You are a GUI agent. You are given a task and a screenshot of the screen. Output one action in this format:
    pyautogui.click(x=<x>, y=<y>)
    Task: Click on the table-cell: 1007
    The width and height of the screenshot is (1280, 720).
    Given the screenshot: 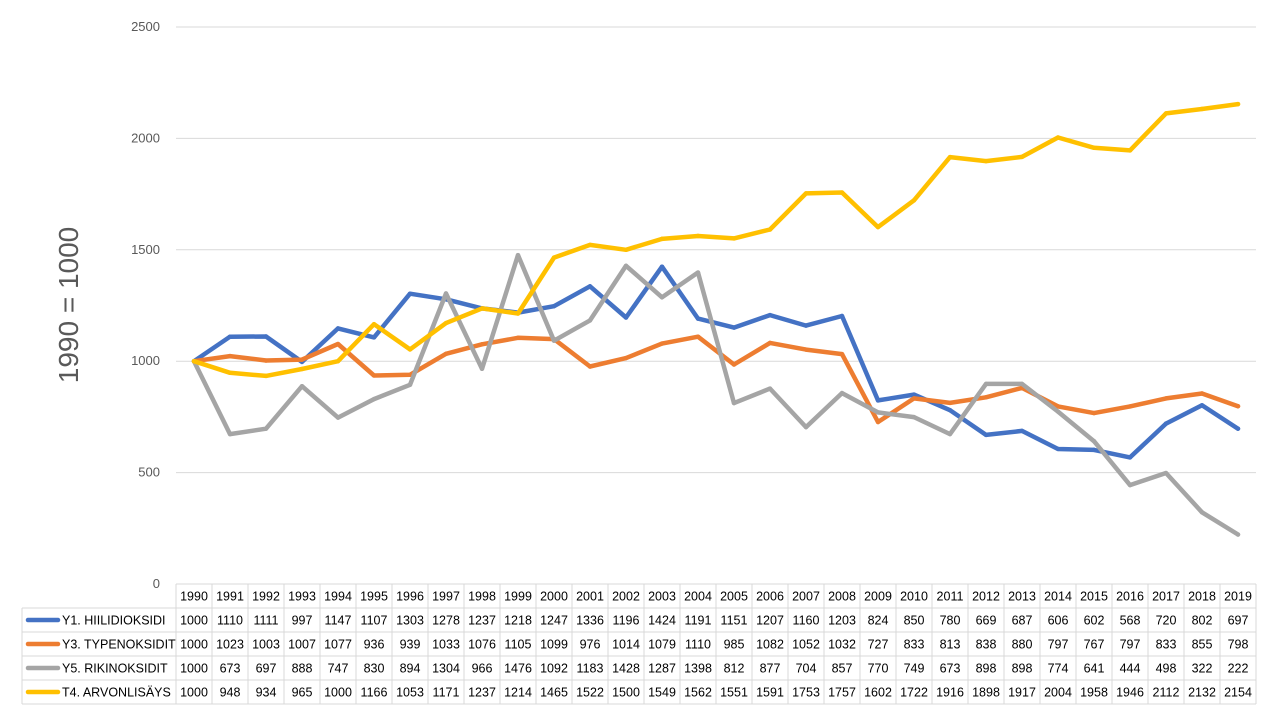 What is the action you would take?
    pyautogui.click(x=302, y=645)
    